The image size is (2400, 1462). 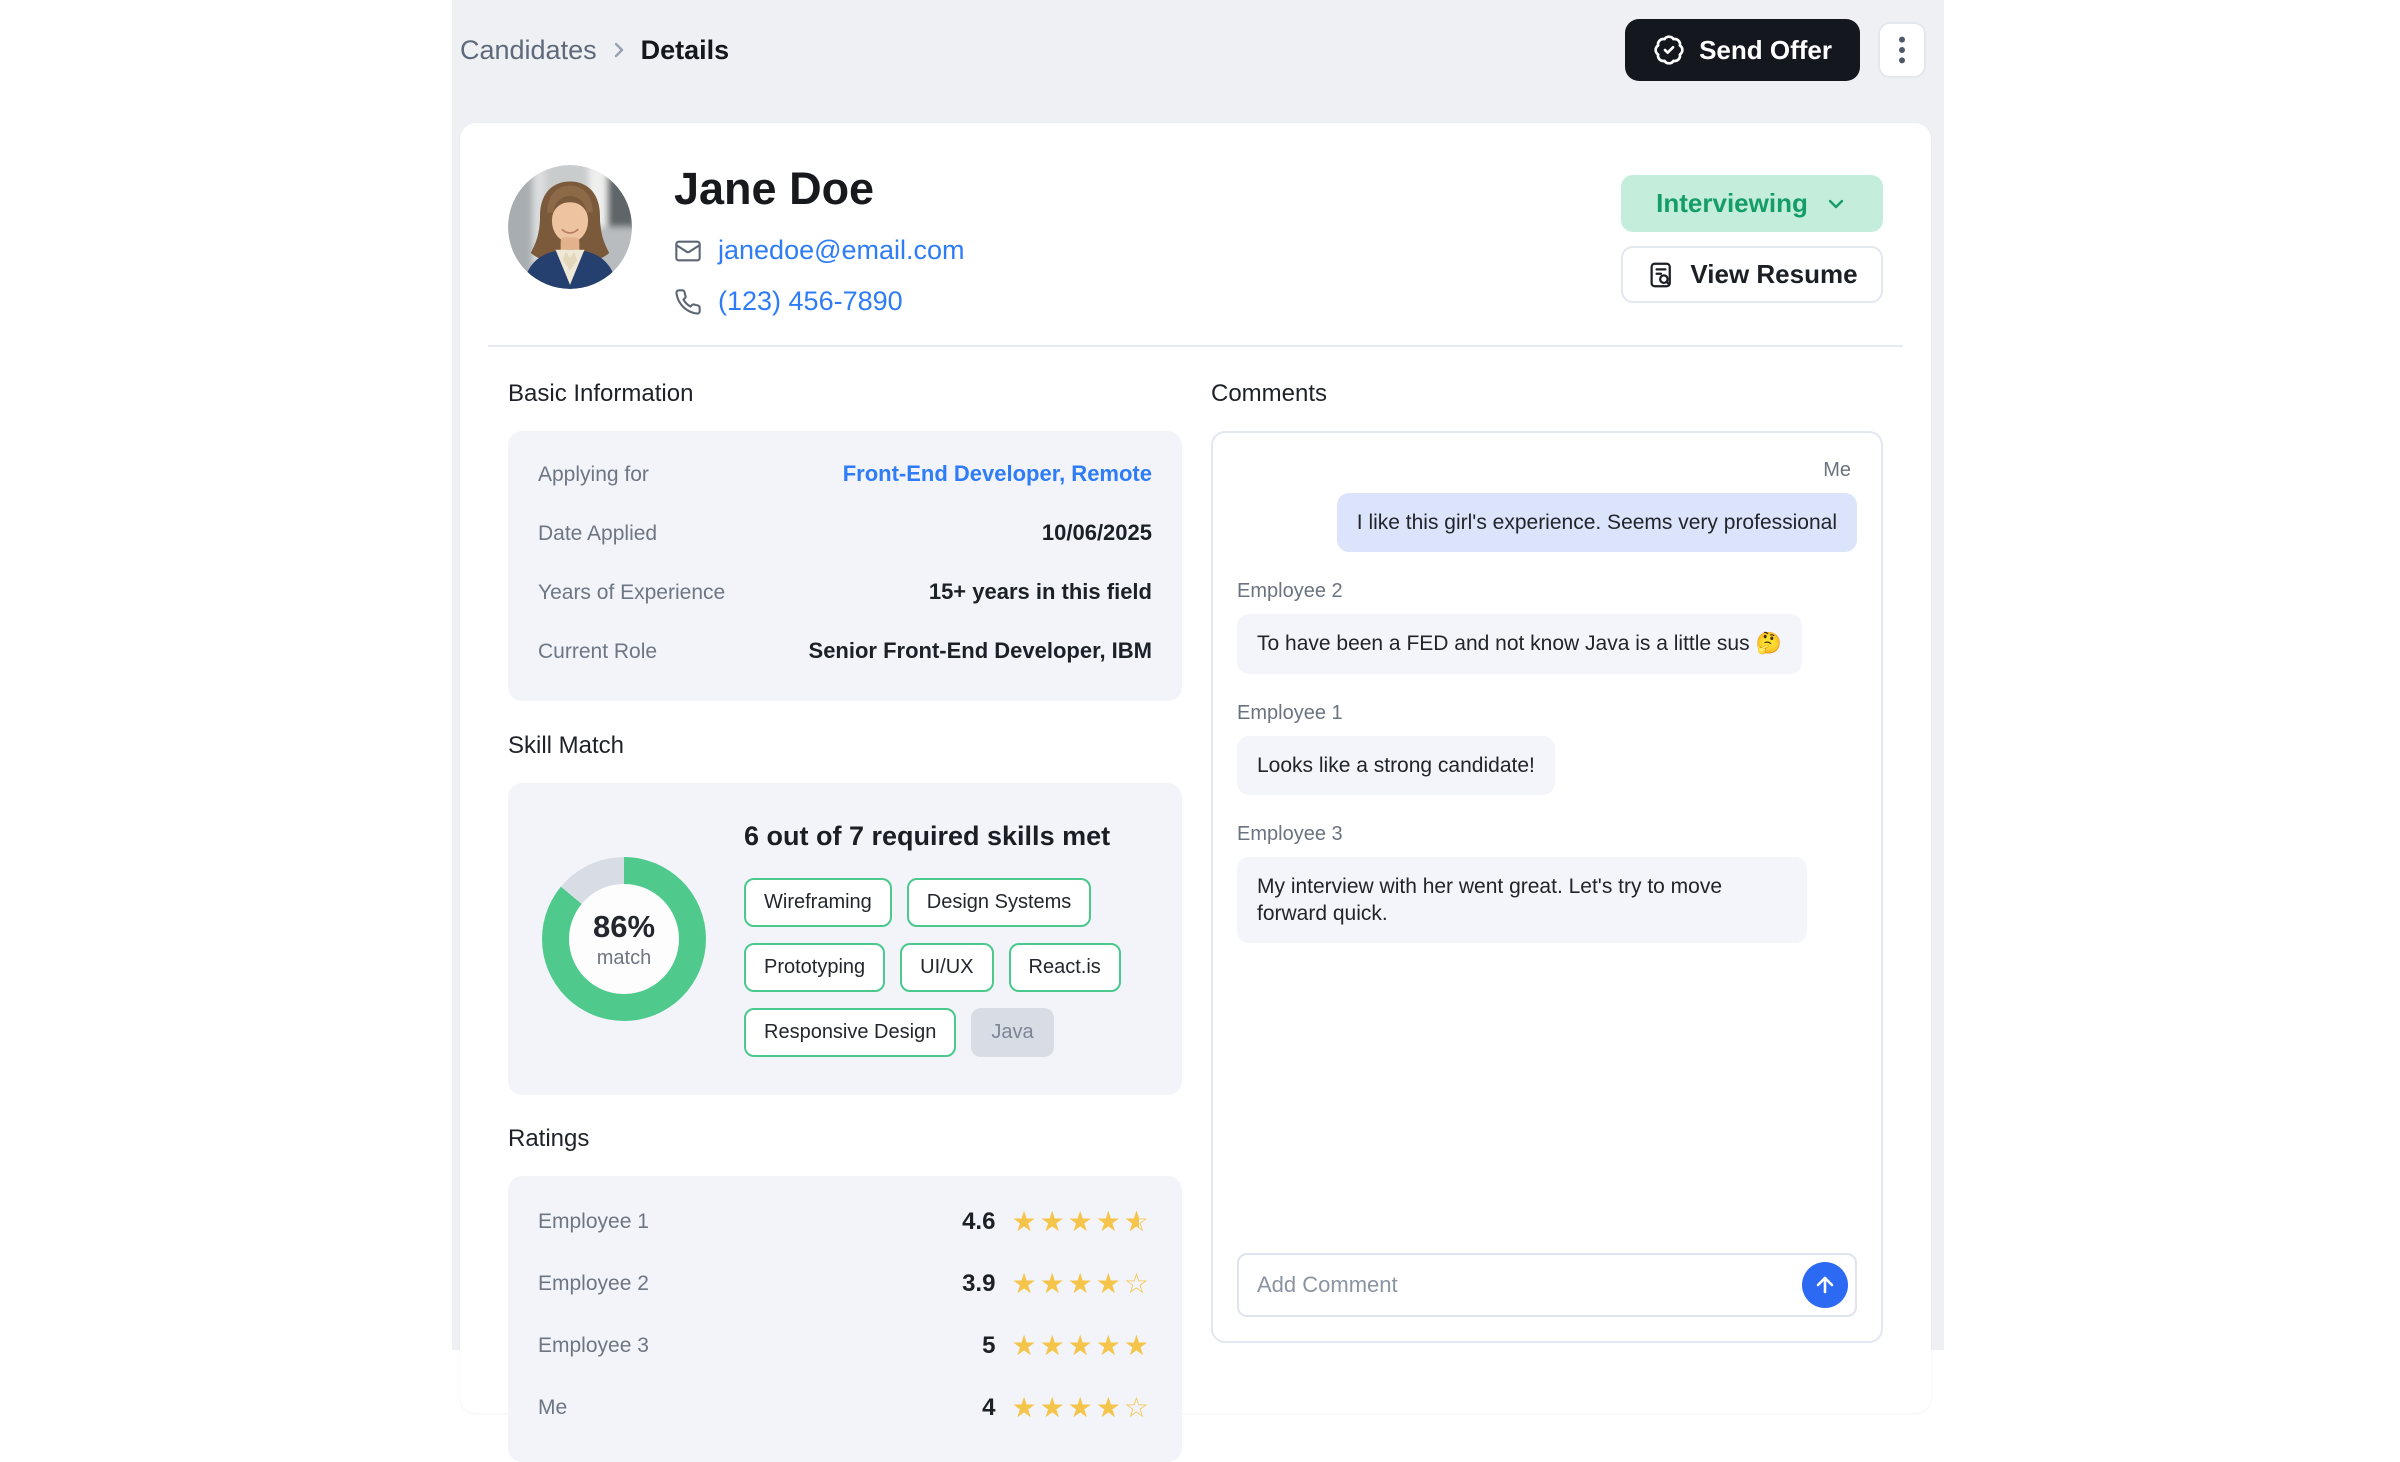 I want to click on info-label: Current Role, so click(x=598, y=651).